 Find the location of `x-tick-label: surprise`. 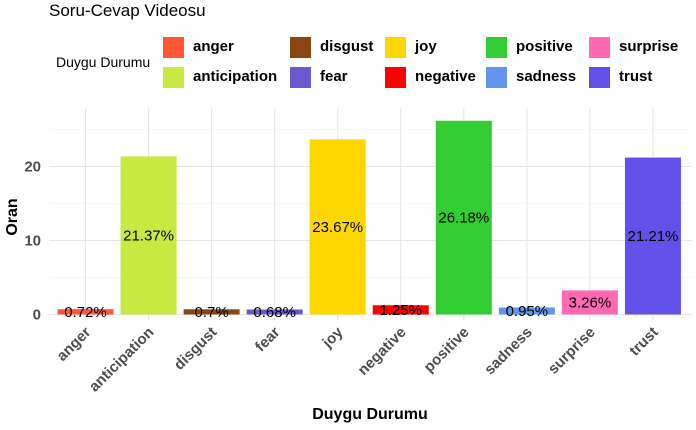

x-tick-label: surprise is located at coordinates (572, 351).